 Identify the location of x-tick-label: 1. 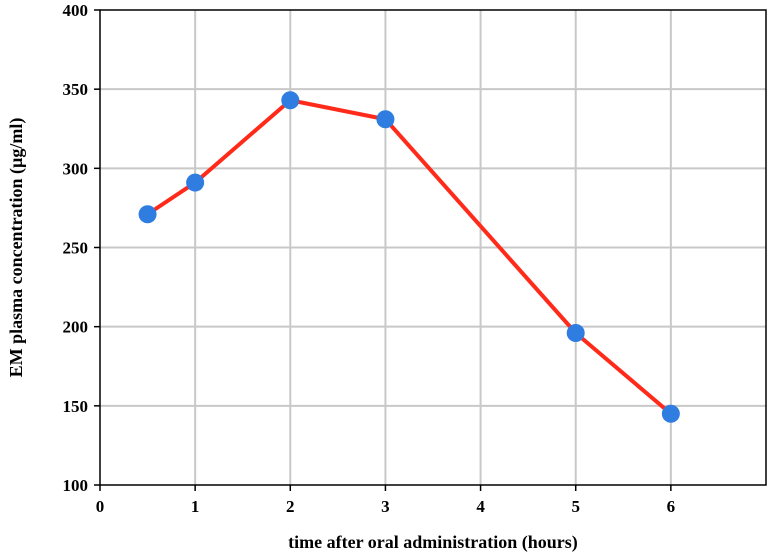
(195, 506).